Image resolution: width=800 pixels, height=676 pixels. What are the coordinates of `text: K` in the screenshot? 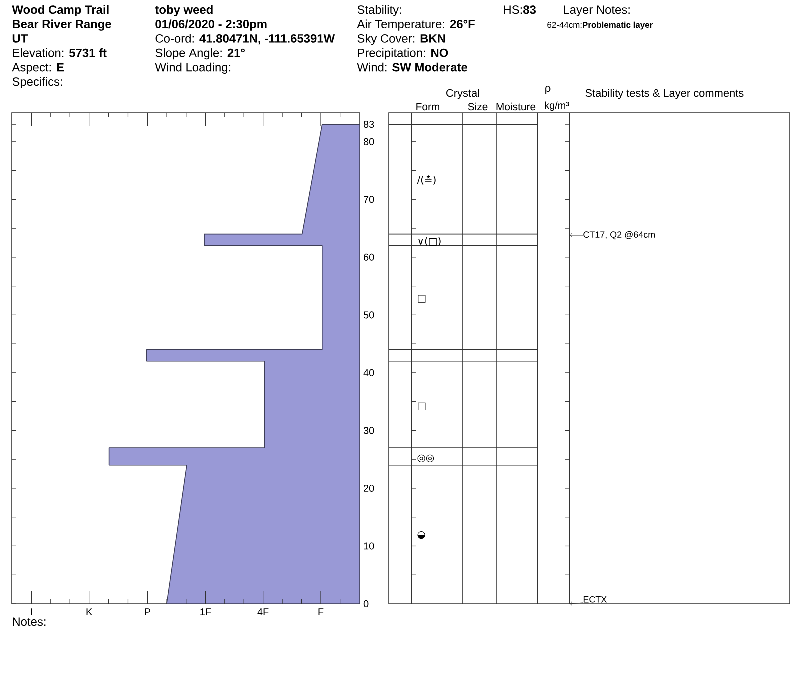 It's located at (89, 612).